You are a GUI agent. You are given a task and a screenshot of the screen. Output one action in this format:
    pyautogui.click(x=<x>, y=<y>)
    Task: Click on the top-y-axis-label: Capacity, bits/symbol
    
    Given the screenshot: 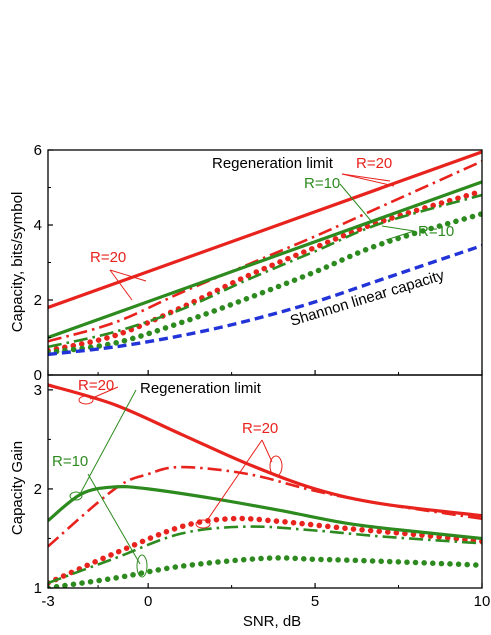 What is the action you would take?
    pyautogui.click(x=17, y=262)
    